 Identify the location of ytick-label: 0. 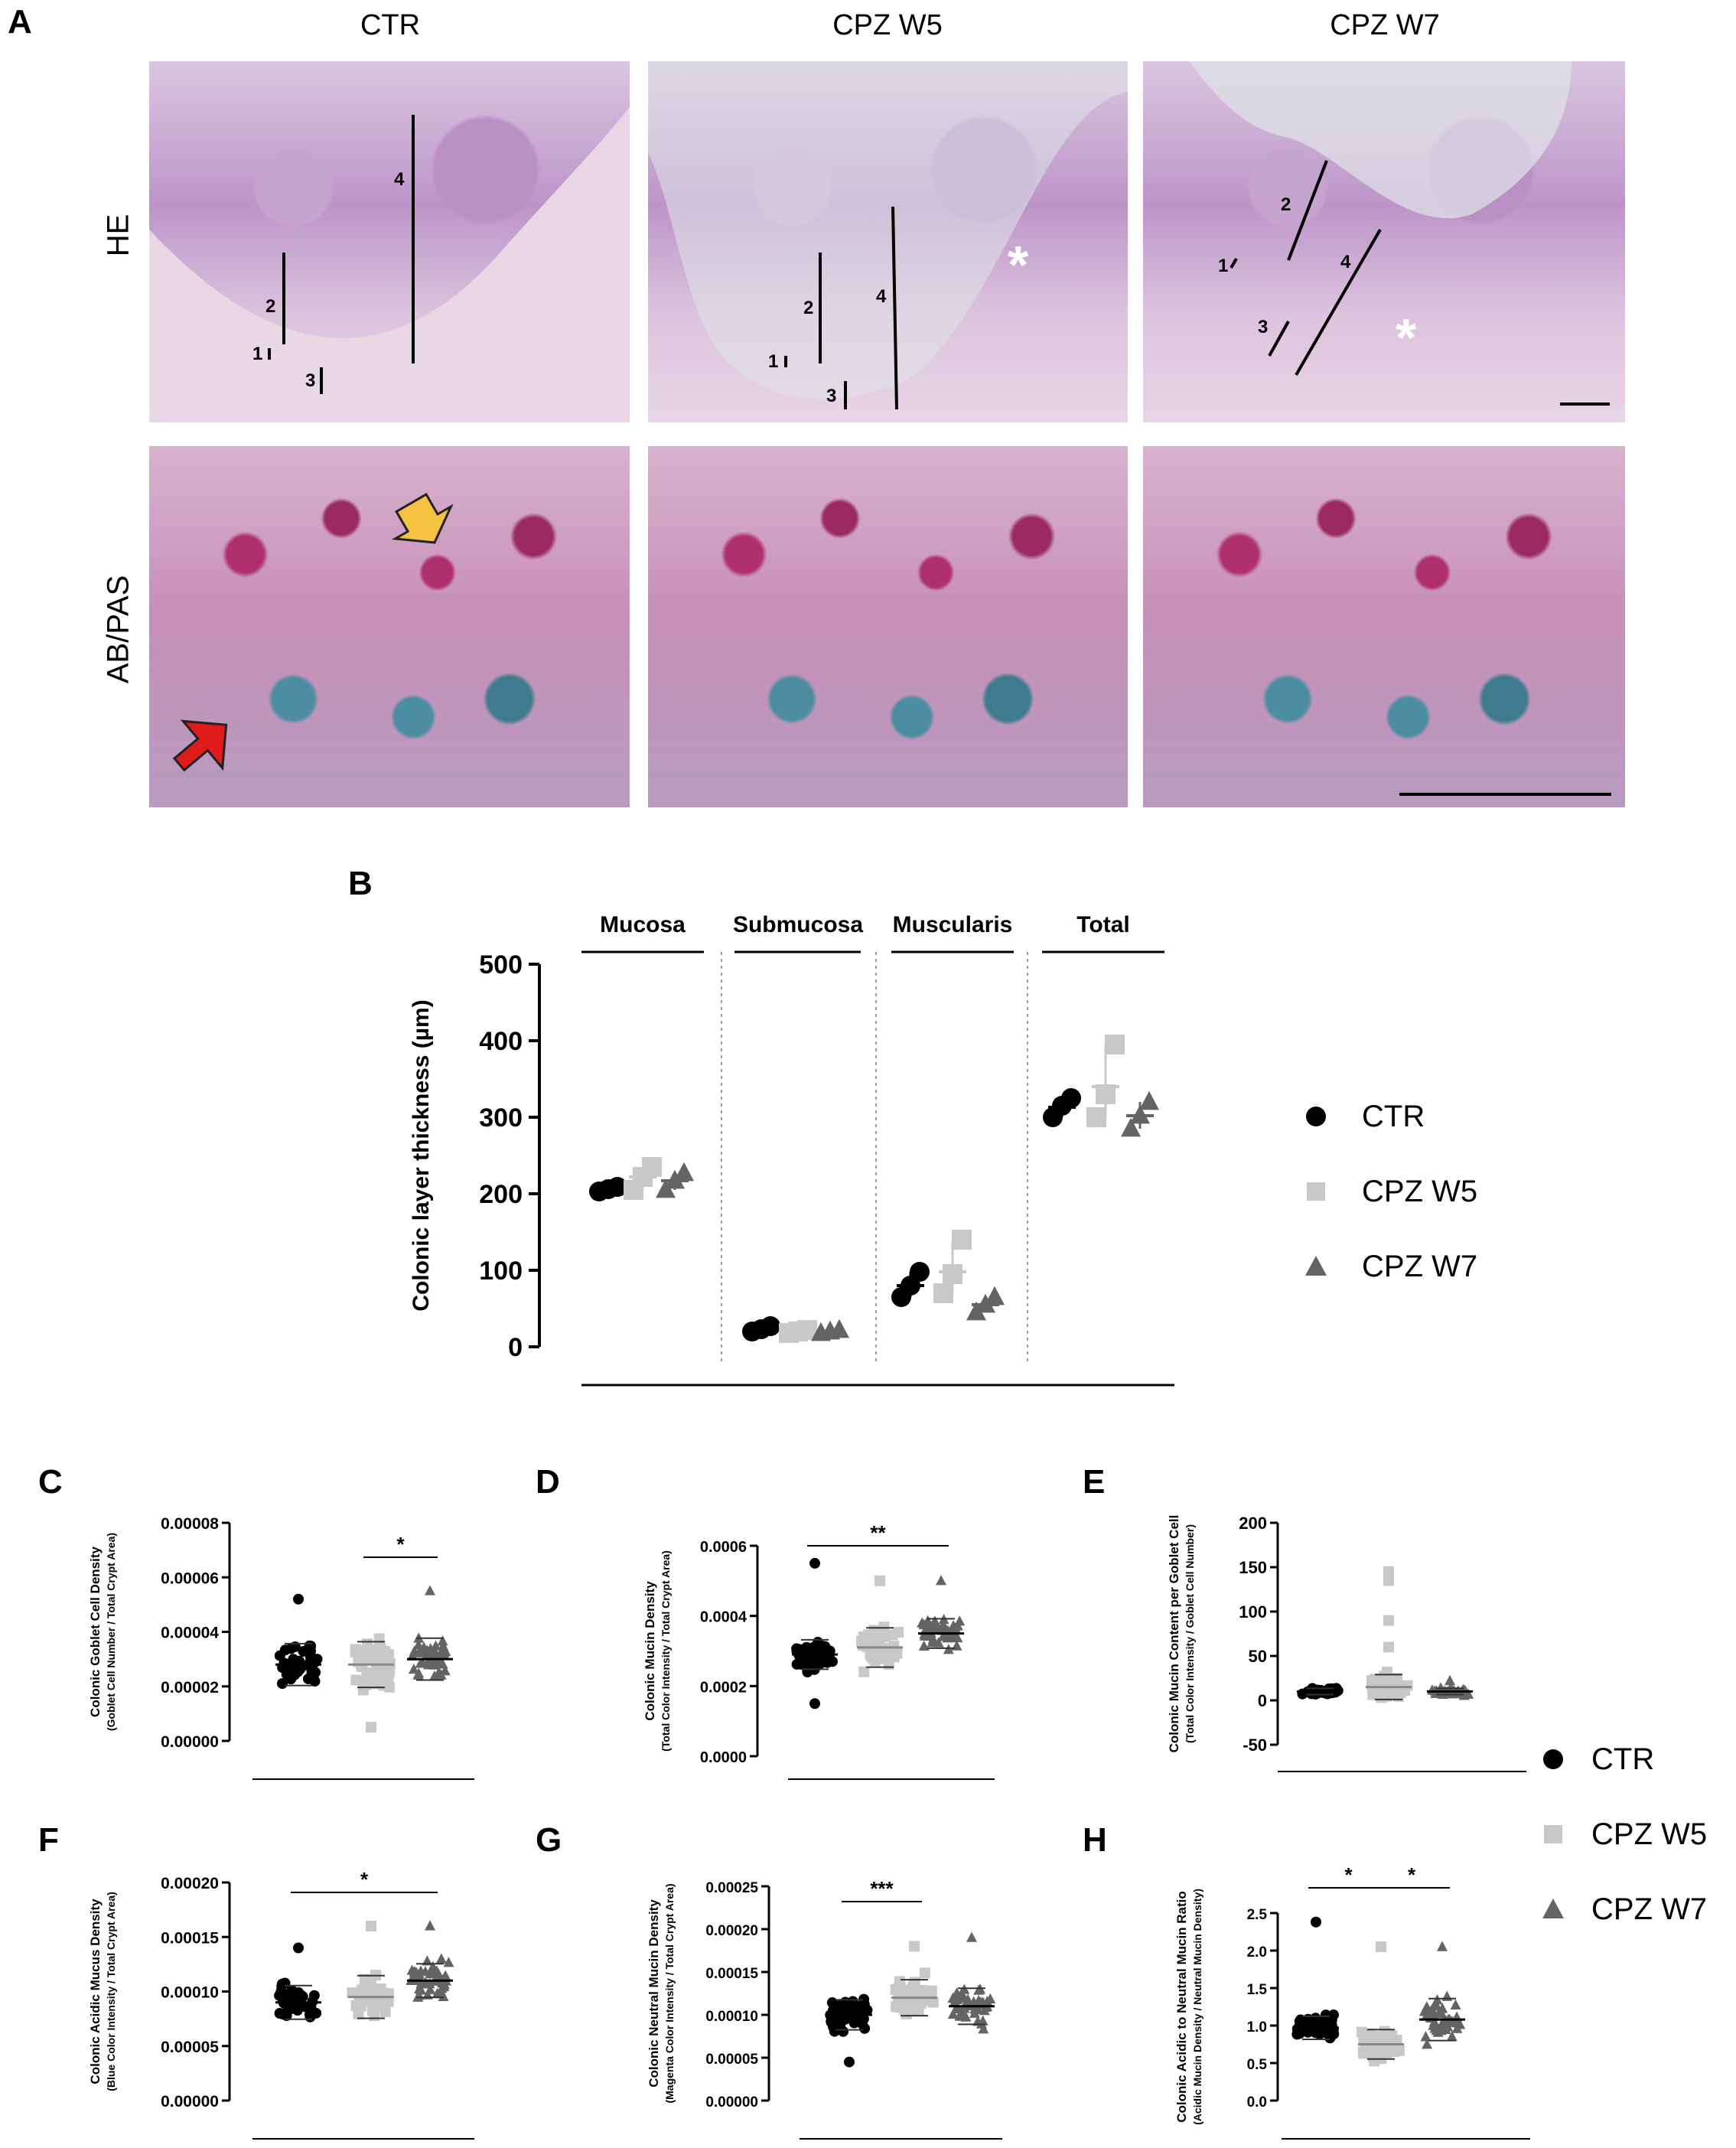
(1262, 1700).